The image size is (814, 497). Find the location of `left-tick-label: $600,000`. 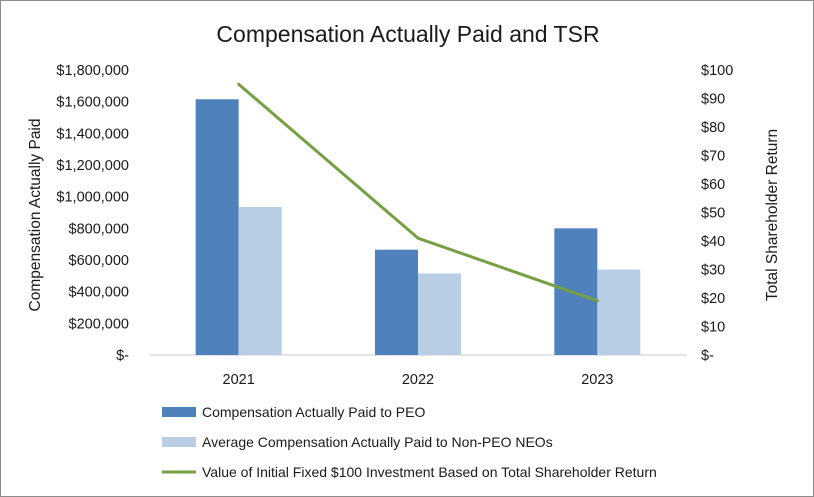

left-tick-label: $600,000 is located at coordinates (99, 261).